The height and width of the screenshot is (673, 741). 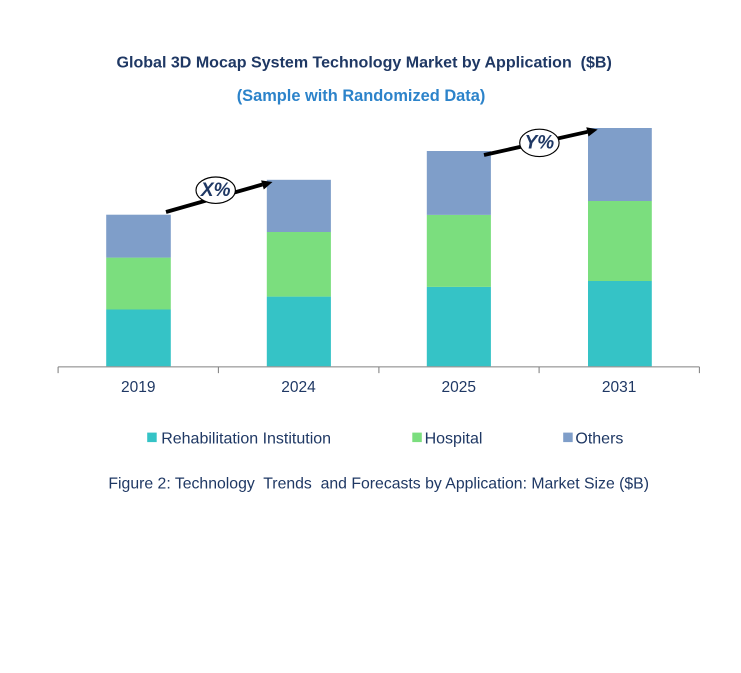 What do you see at coordinates (619, 387) in the screenshot?
I see `svg-text: 2031` at bounding box center [619, 387].